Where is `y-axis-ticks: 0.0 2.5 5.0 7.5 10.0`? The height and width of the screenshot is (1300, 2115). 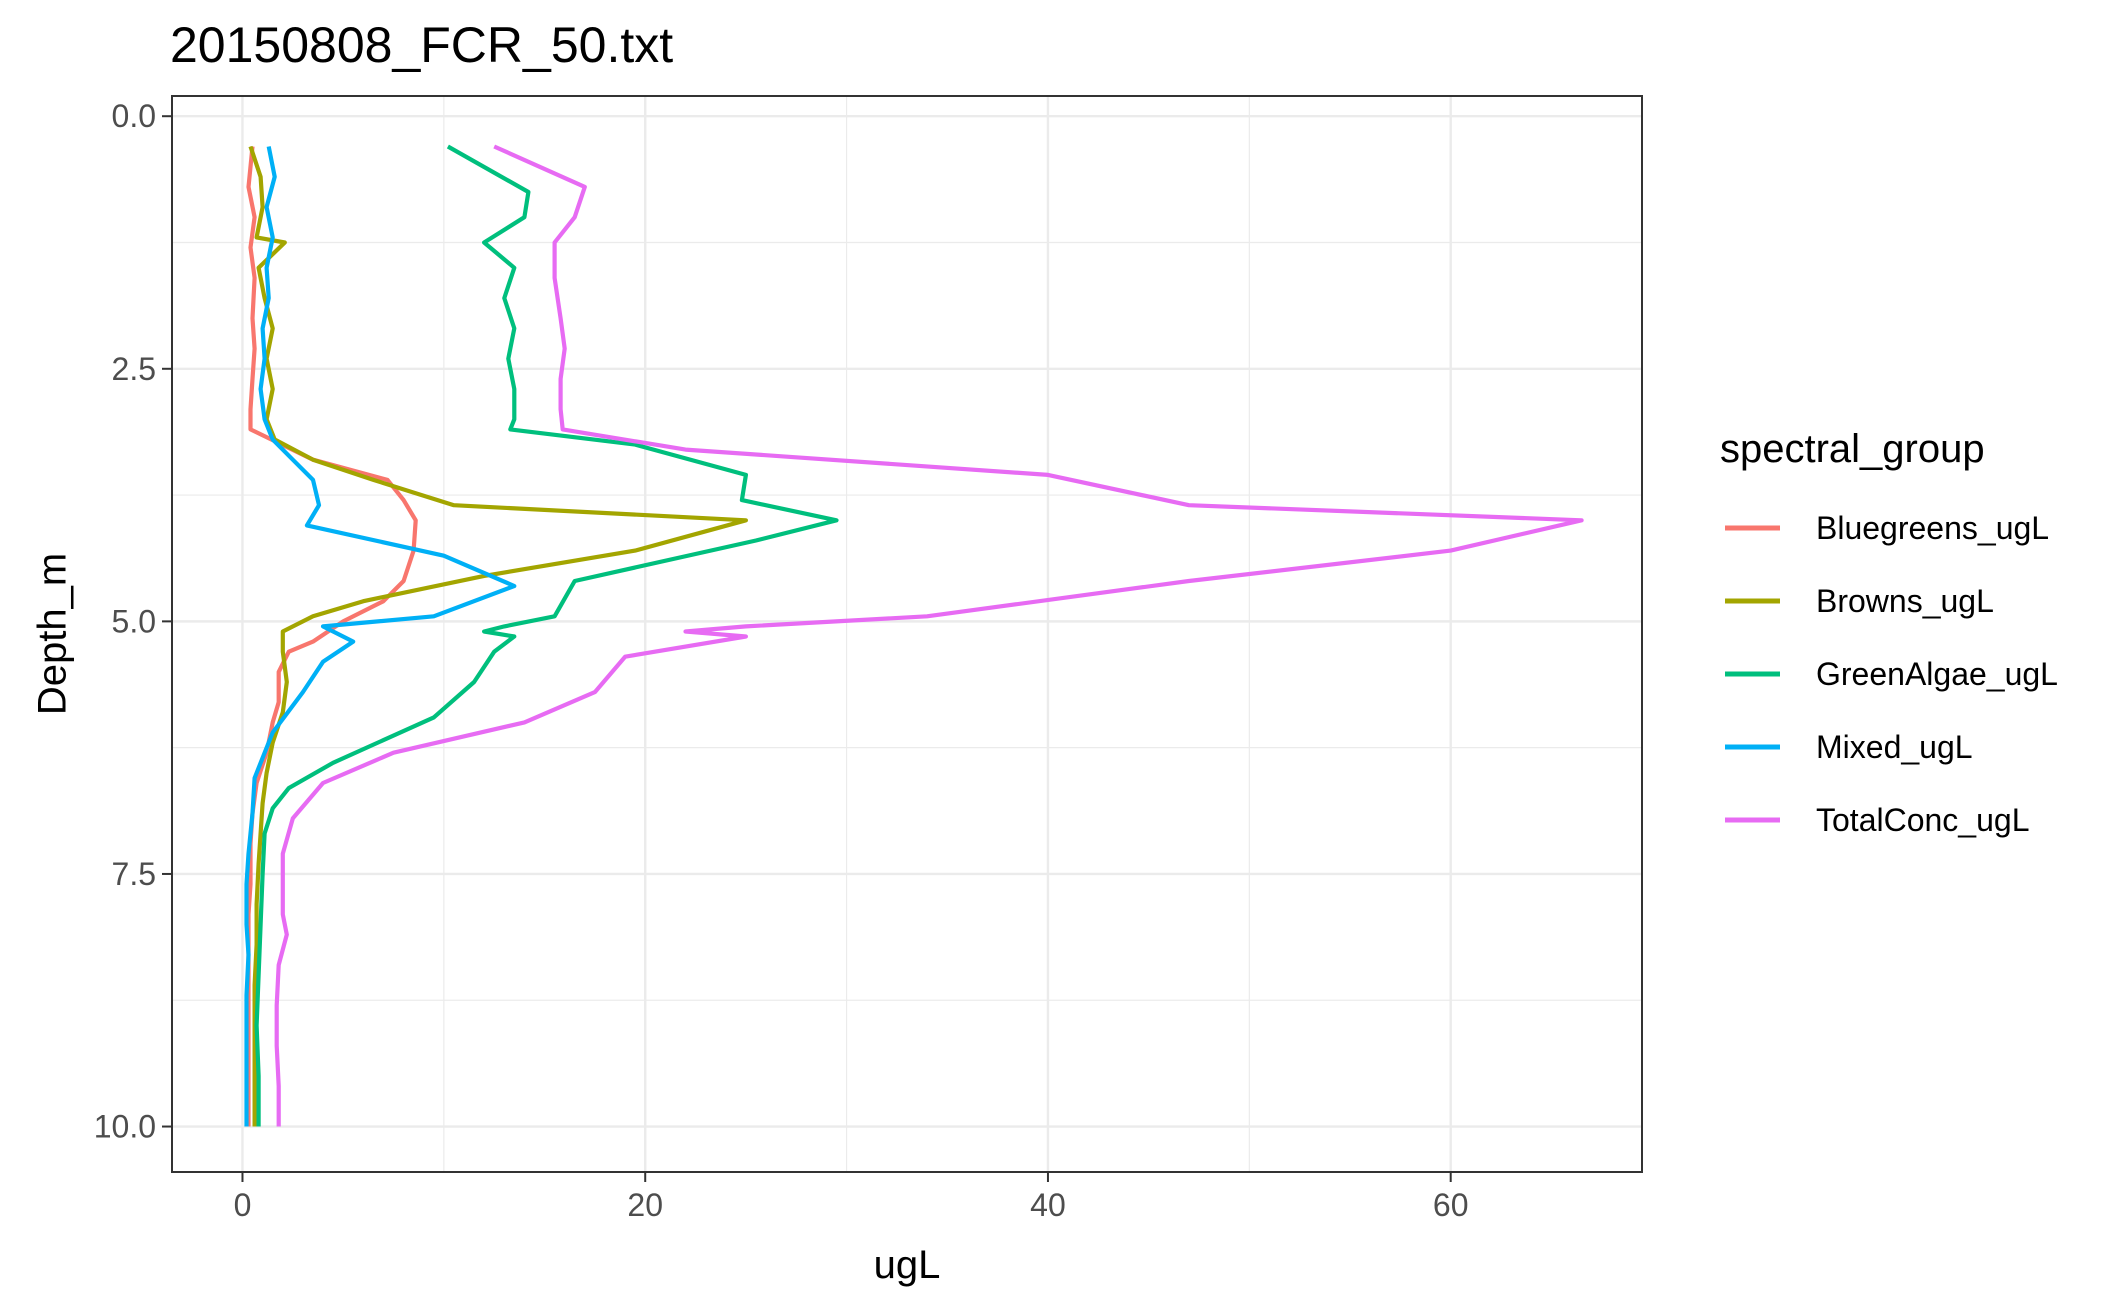
y-axis-ticks: 0.0 2.5 5.0 7.5 10.0 is located at coordinates (133, 621).